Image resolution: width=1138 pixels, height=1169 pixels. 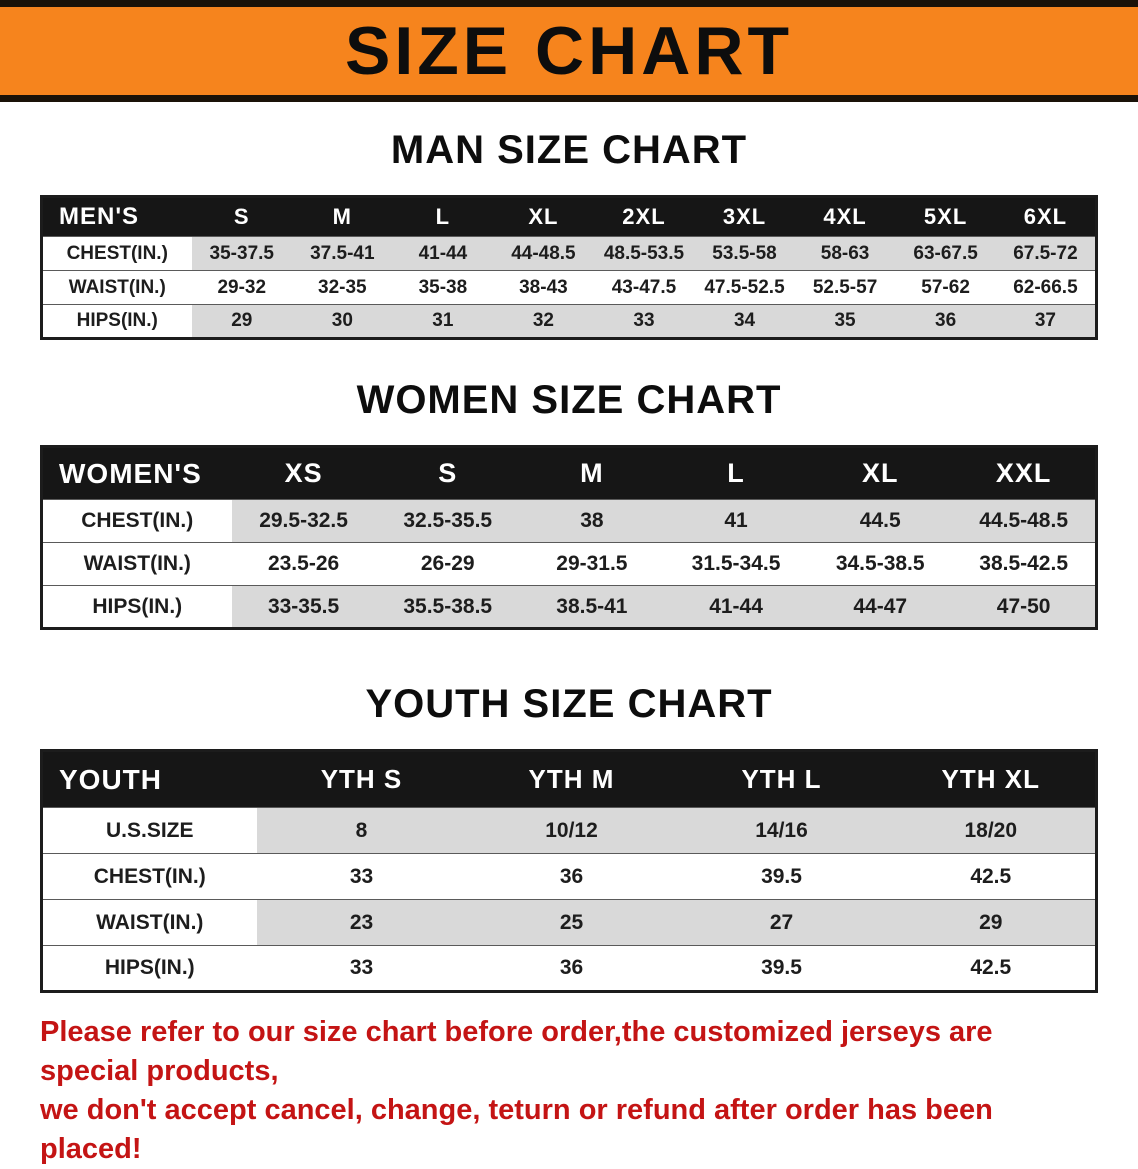 What do you see at coordinates (744, 287) in the screenshot?
I see `measurement-value: 47.5-52.5` at bounding box center [744, 287].